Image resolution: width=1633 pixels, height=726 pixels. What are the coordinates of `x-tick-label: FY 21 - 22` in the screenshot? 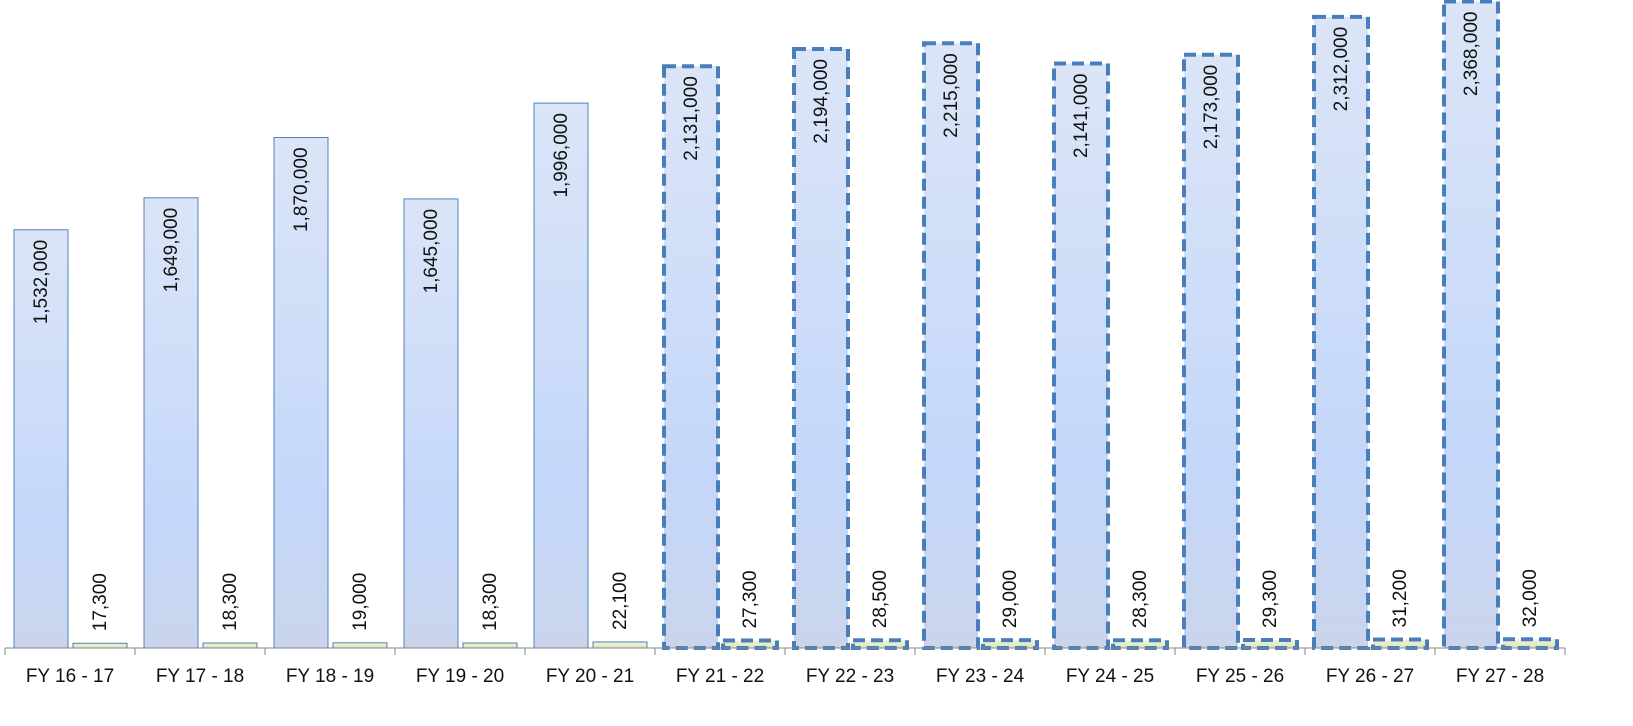 It's located at (720, 676).